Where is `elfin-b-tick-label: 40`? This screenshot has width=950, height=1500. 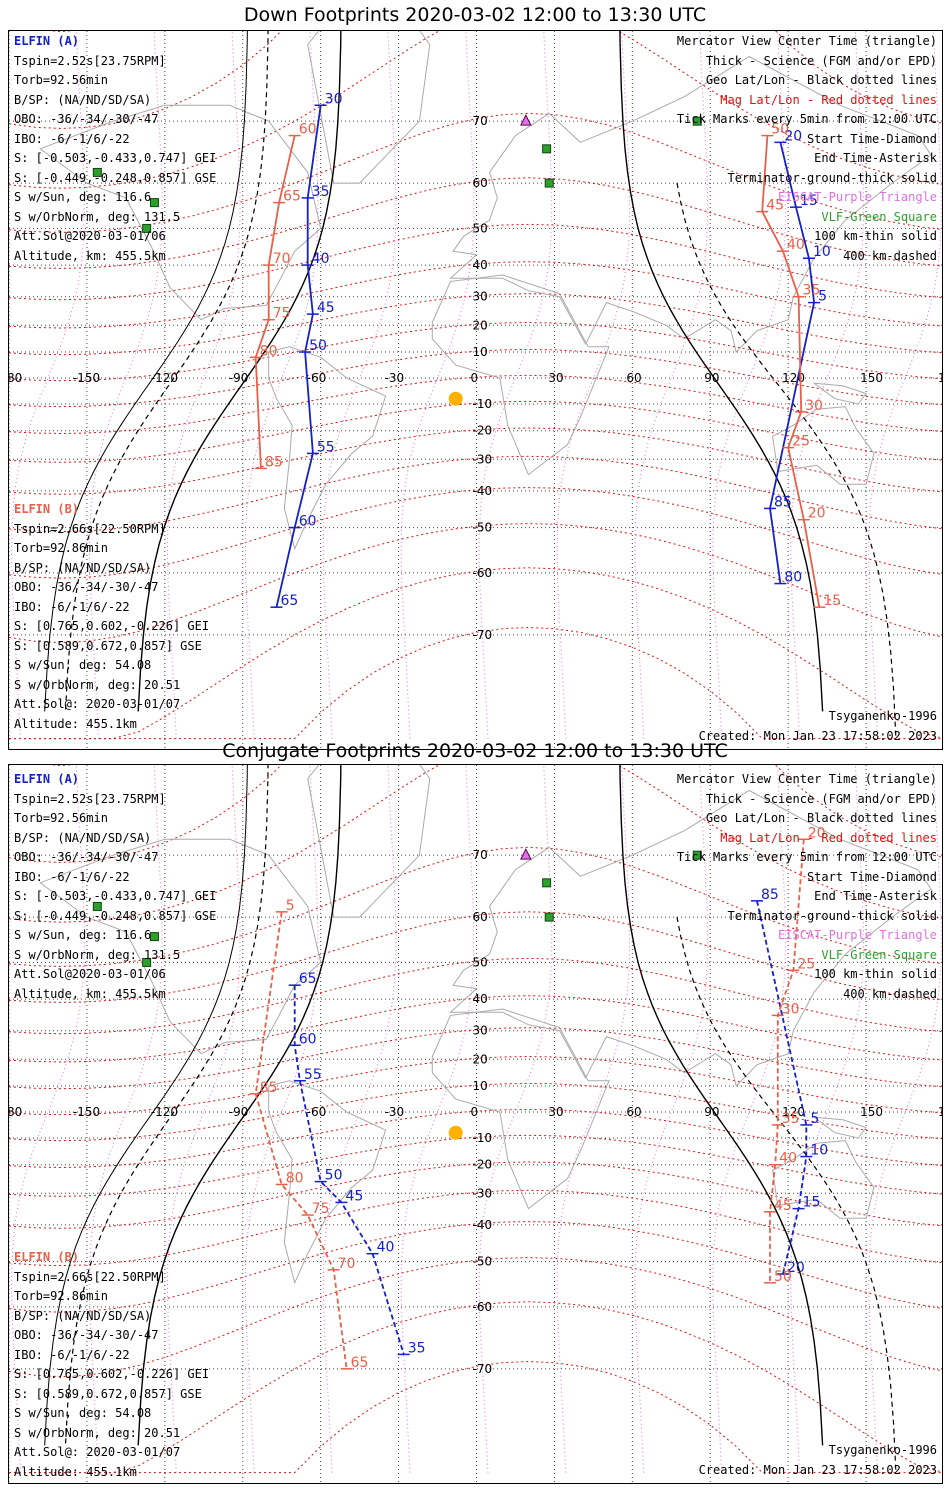 elfin-b-tick-label: 40 is located at coordinates (796, 245).